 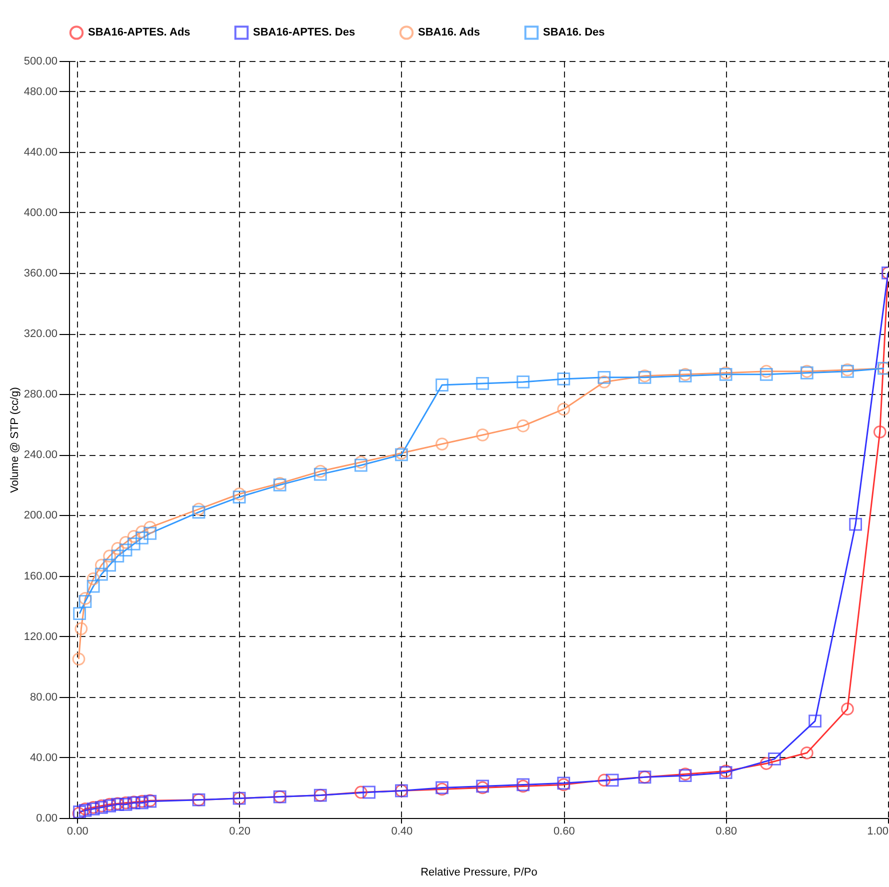 What do you see at coordinates (14, 440) in the screenshot?
I see `y-axis-title: Volume @ STP (cc/g)` at bounding box center [14, 440].